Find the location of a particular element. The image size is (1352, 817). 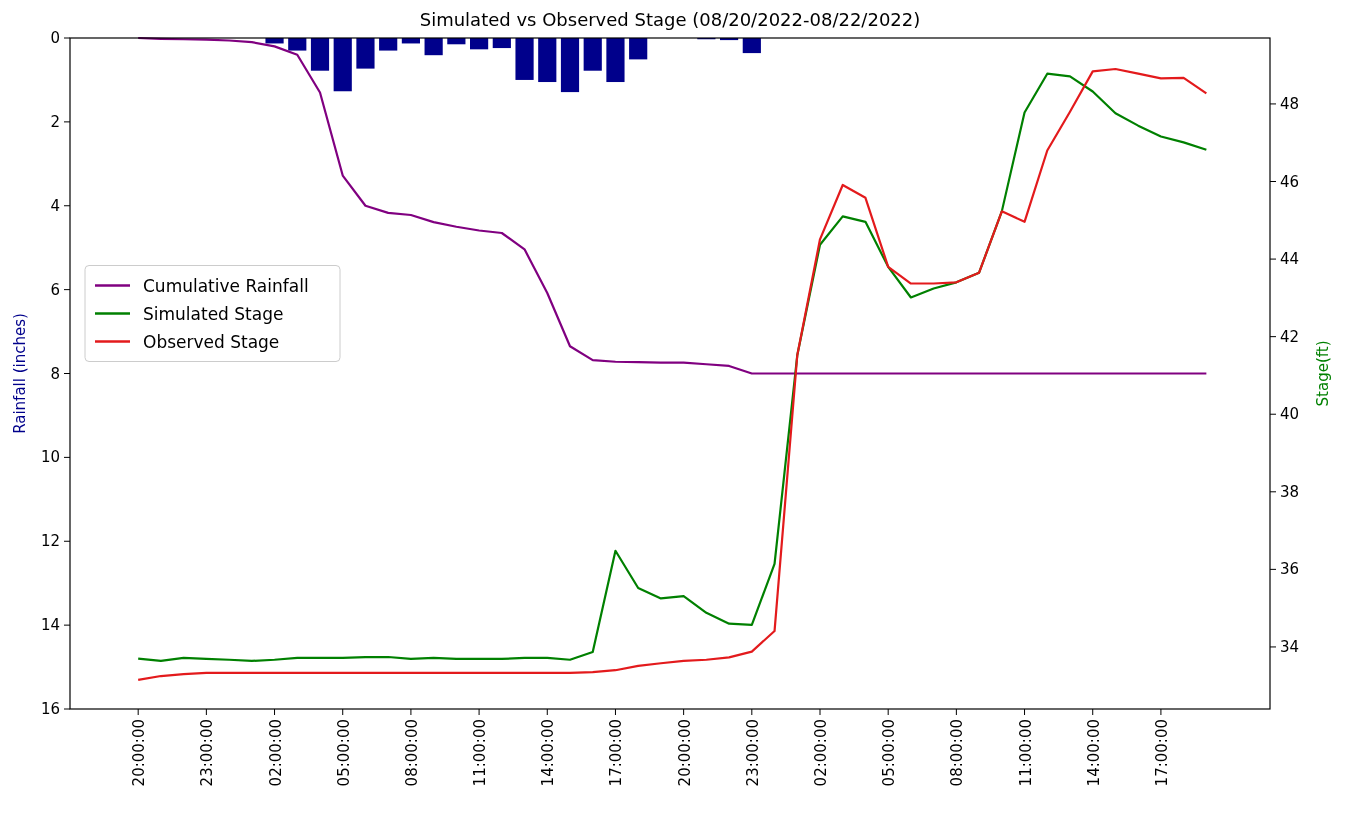

legend-label: Simulated Stage is located at coordinates (213, 313).